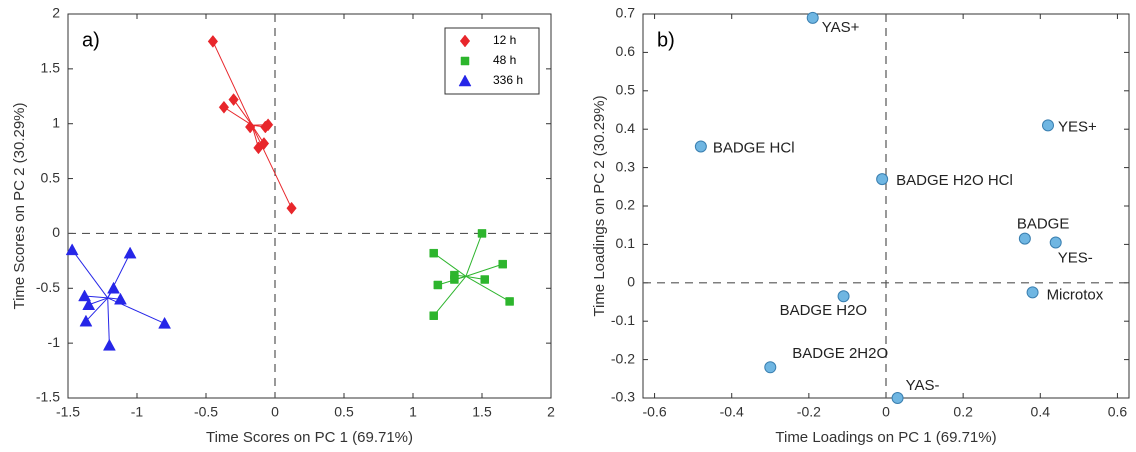 The image size is (1136, 452). What do you see at coordinates (1075, 294) in the screenshot?
I see `point-label: Microtox` at bounding box center [1075, 294].